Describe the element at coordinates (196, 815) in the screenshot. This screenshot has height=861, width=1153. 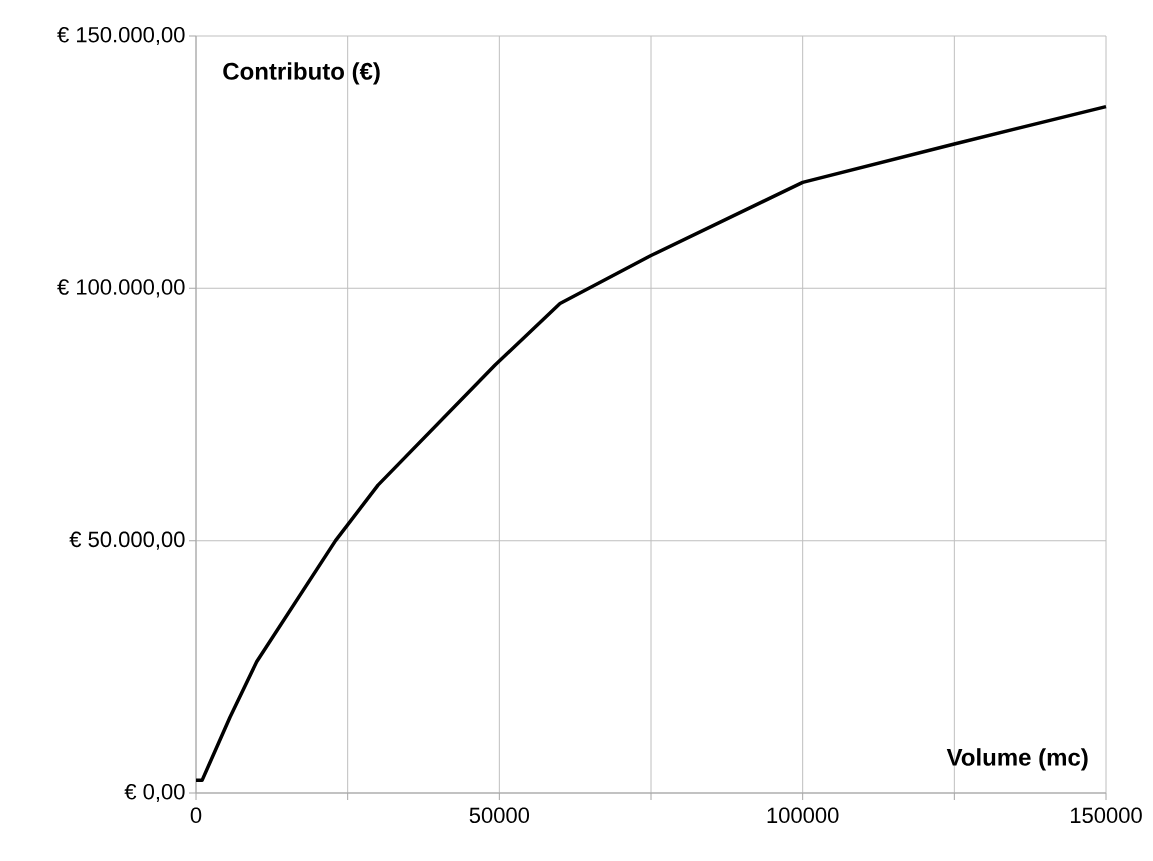
I see `x-tick-label: 0` at that location.